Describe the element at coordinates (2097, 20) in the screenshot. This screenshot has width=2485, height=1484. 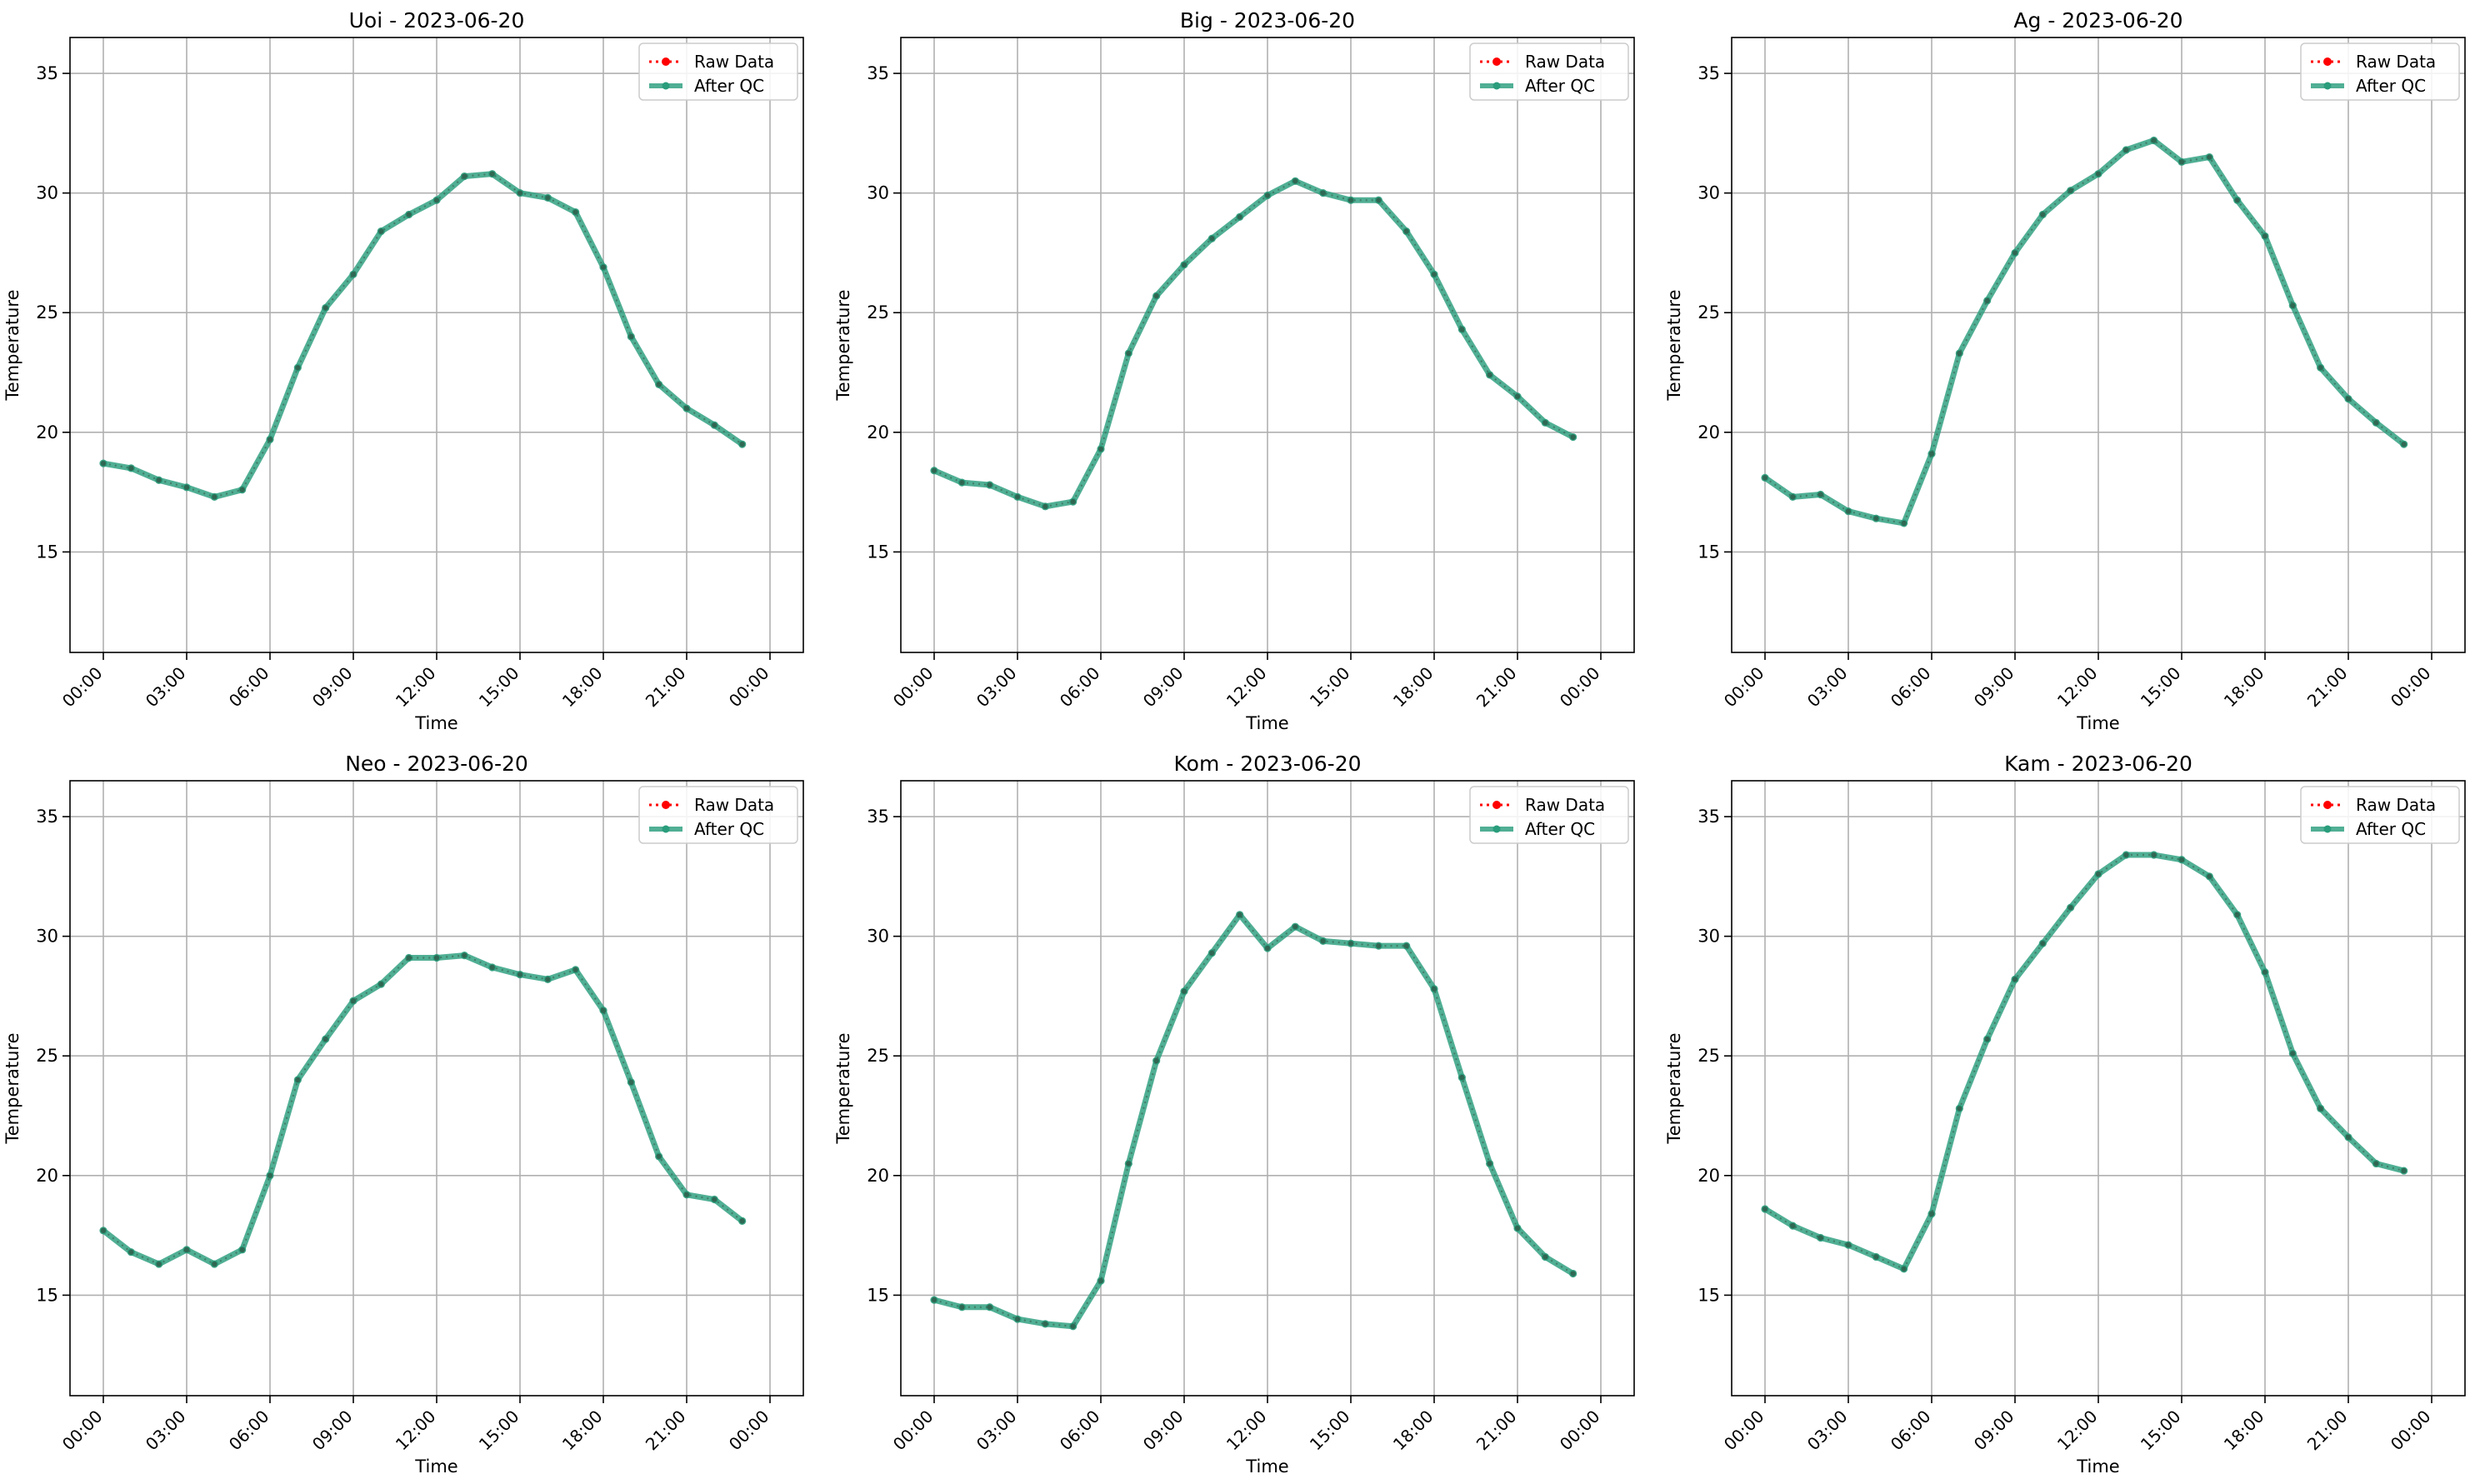
I see `chart-title: Ag - 2023-06-20` at that location.